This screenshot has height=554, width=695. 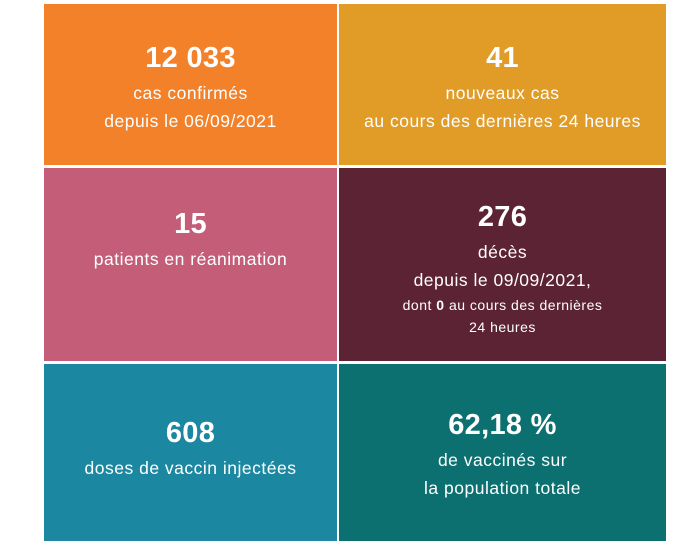 I want to click on tile-icu-patients: 15 patients en réanimation, so click(x=190, y=264).